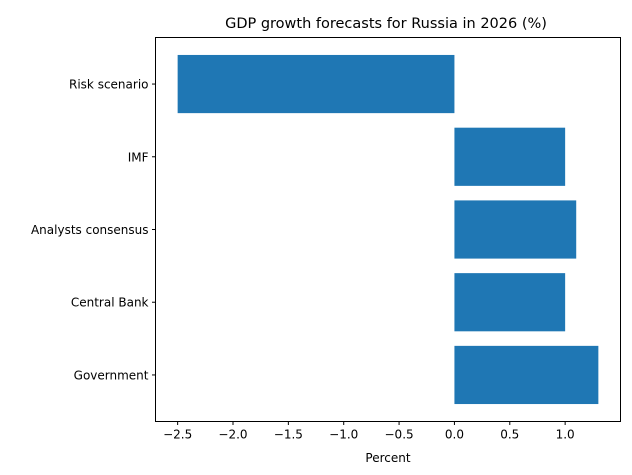  What do you see at coordinates (387, 458) in the screenshot?
I see `x-axis-label: Percent` at bounding box center [387, 458].